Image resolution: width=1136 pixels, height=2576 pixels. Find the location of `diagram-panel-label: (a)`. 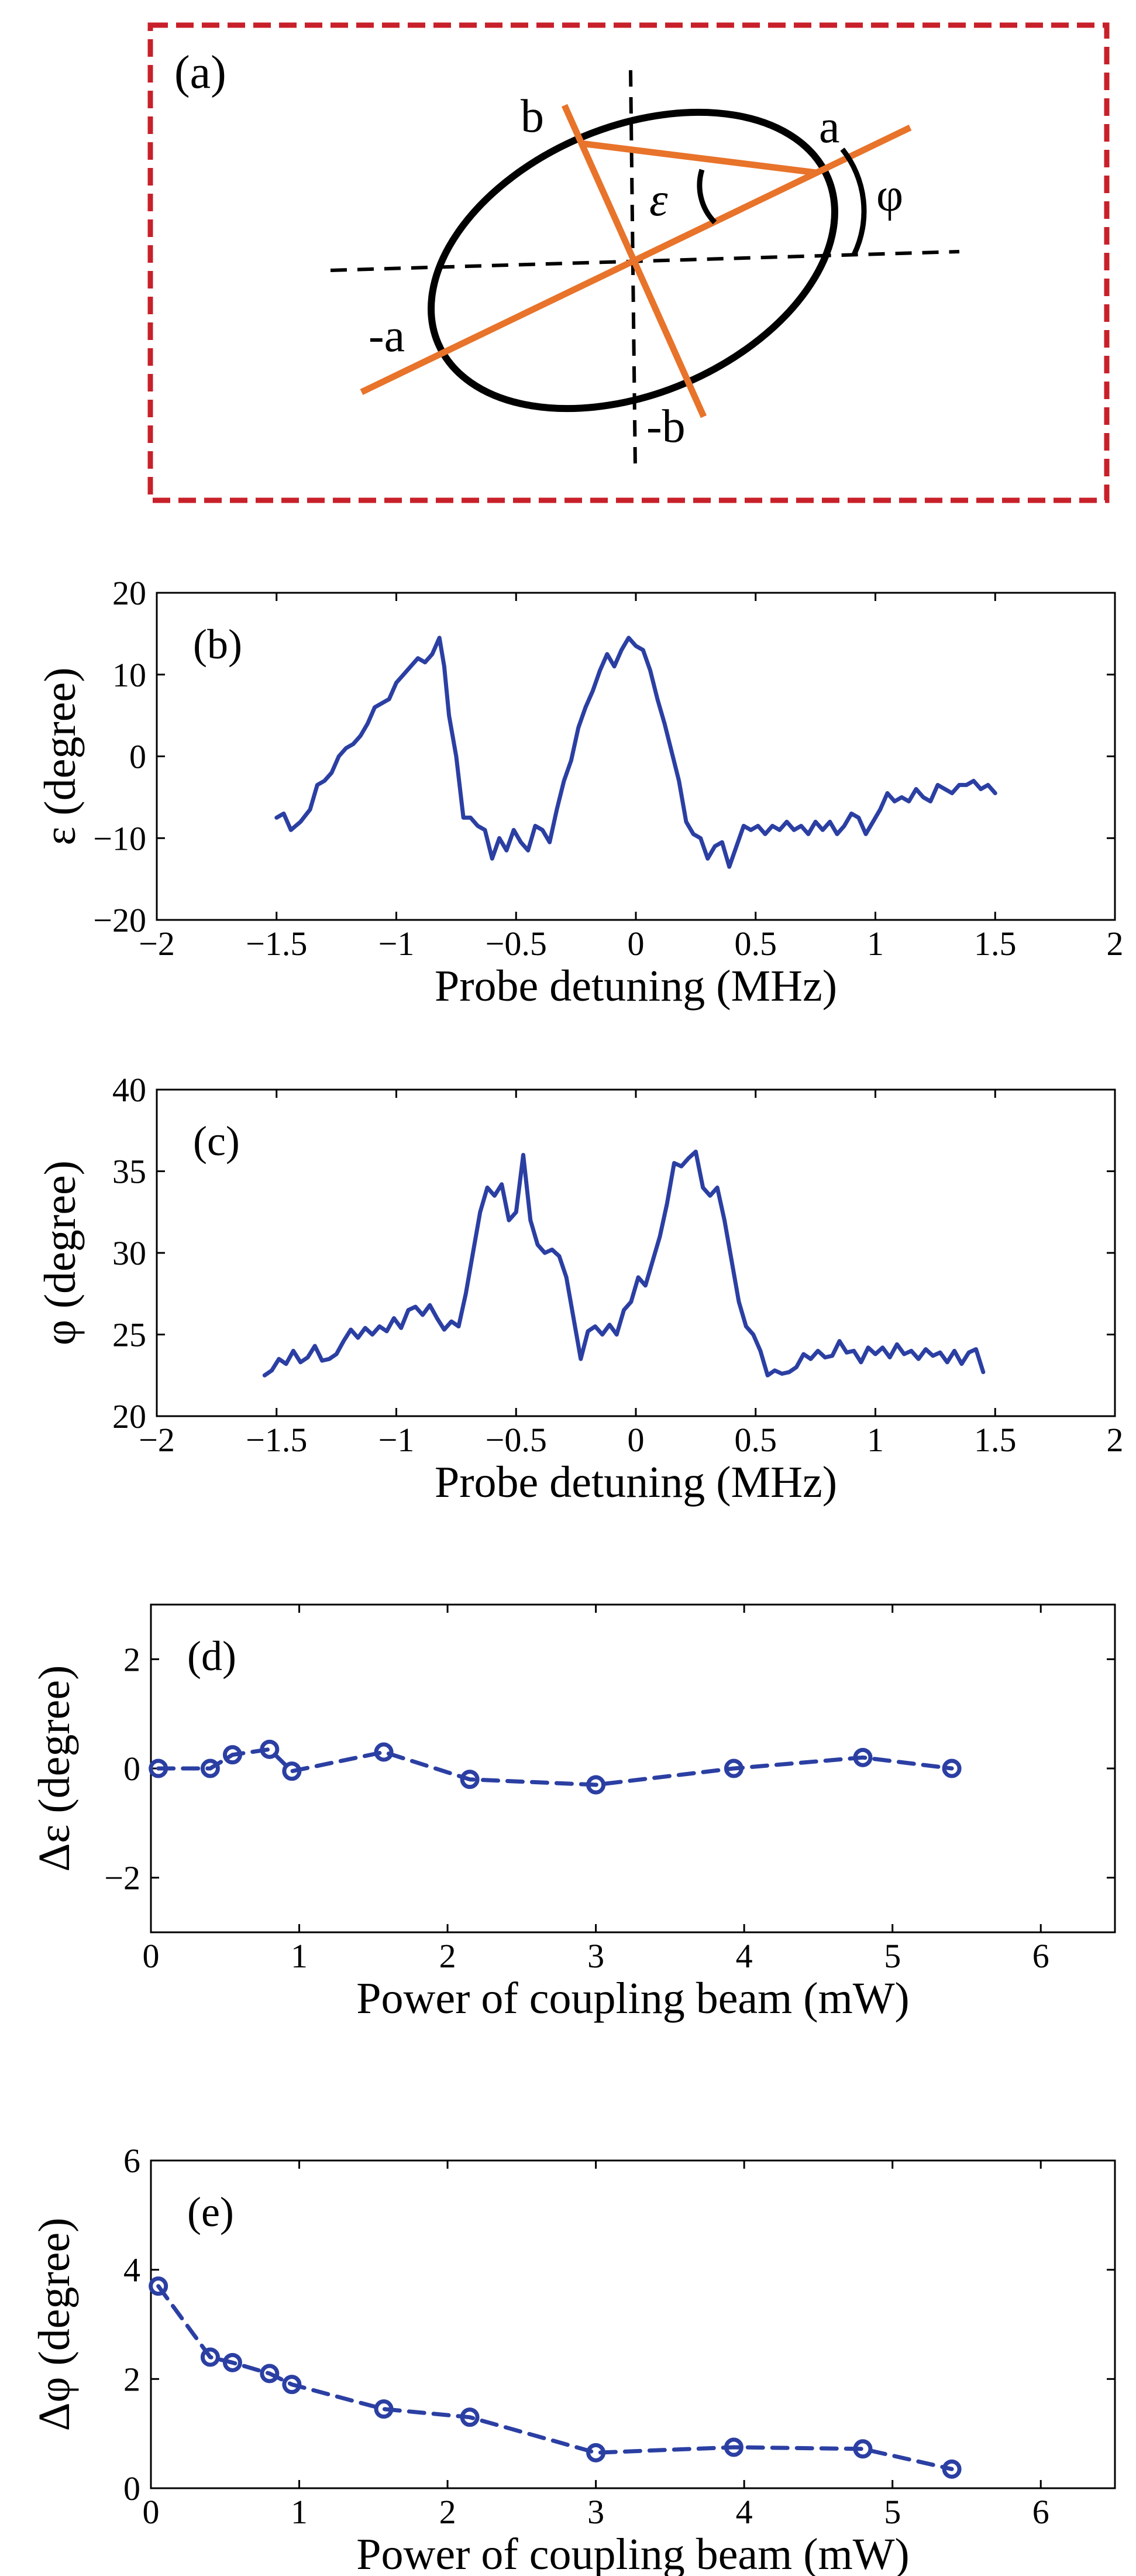

diagram-panel-label: (a) is located at coordinates (200, 72).